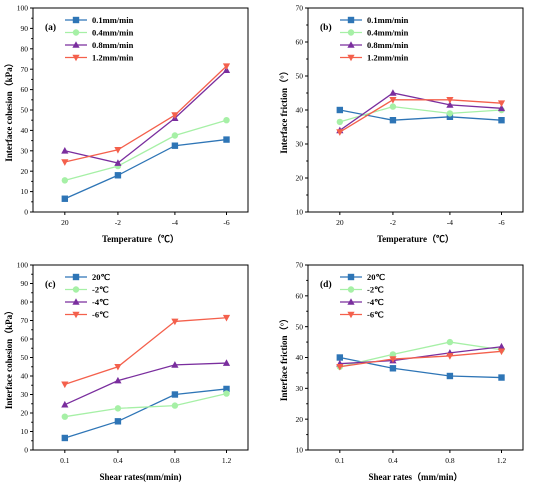 The height and width of the screenshot is (485, 550). Describe the element at coordinates (140, 477) in the screenshot. I see `x-axis-title: Shear rates(mm/min)` at that location.